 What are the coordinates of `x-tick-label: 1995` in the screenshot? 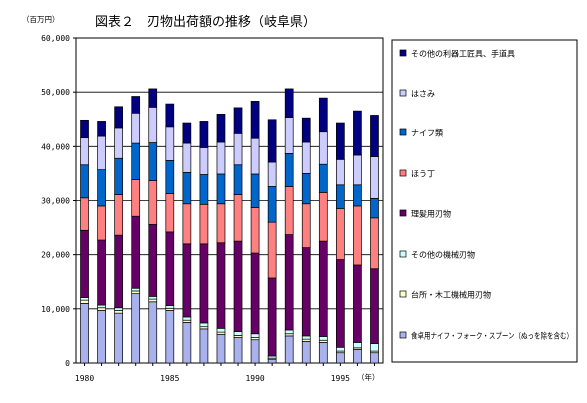 It's located at (340, 378).